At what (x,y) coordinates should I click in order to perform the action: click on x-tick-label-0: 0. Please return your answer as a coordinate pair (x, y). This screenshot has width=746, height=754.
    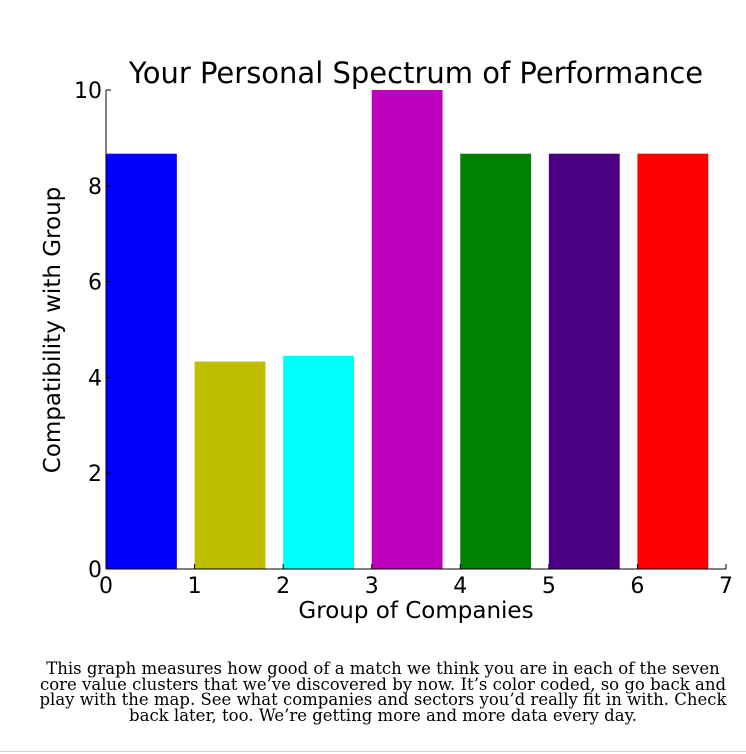
    Looking at the image, I should click on (106, 586).